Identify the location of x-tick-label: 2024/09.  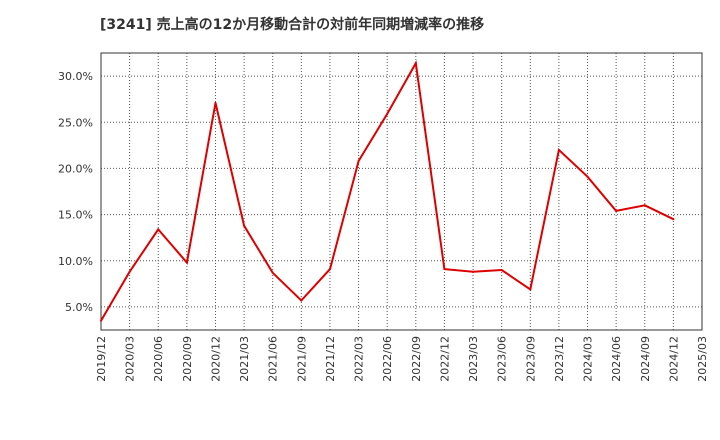
(645, 359).